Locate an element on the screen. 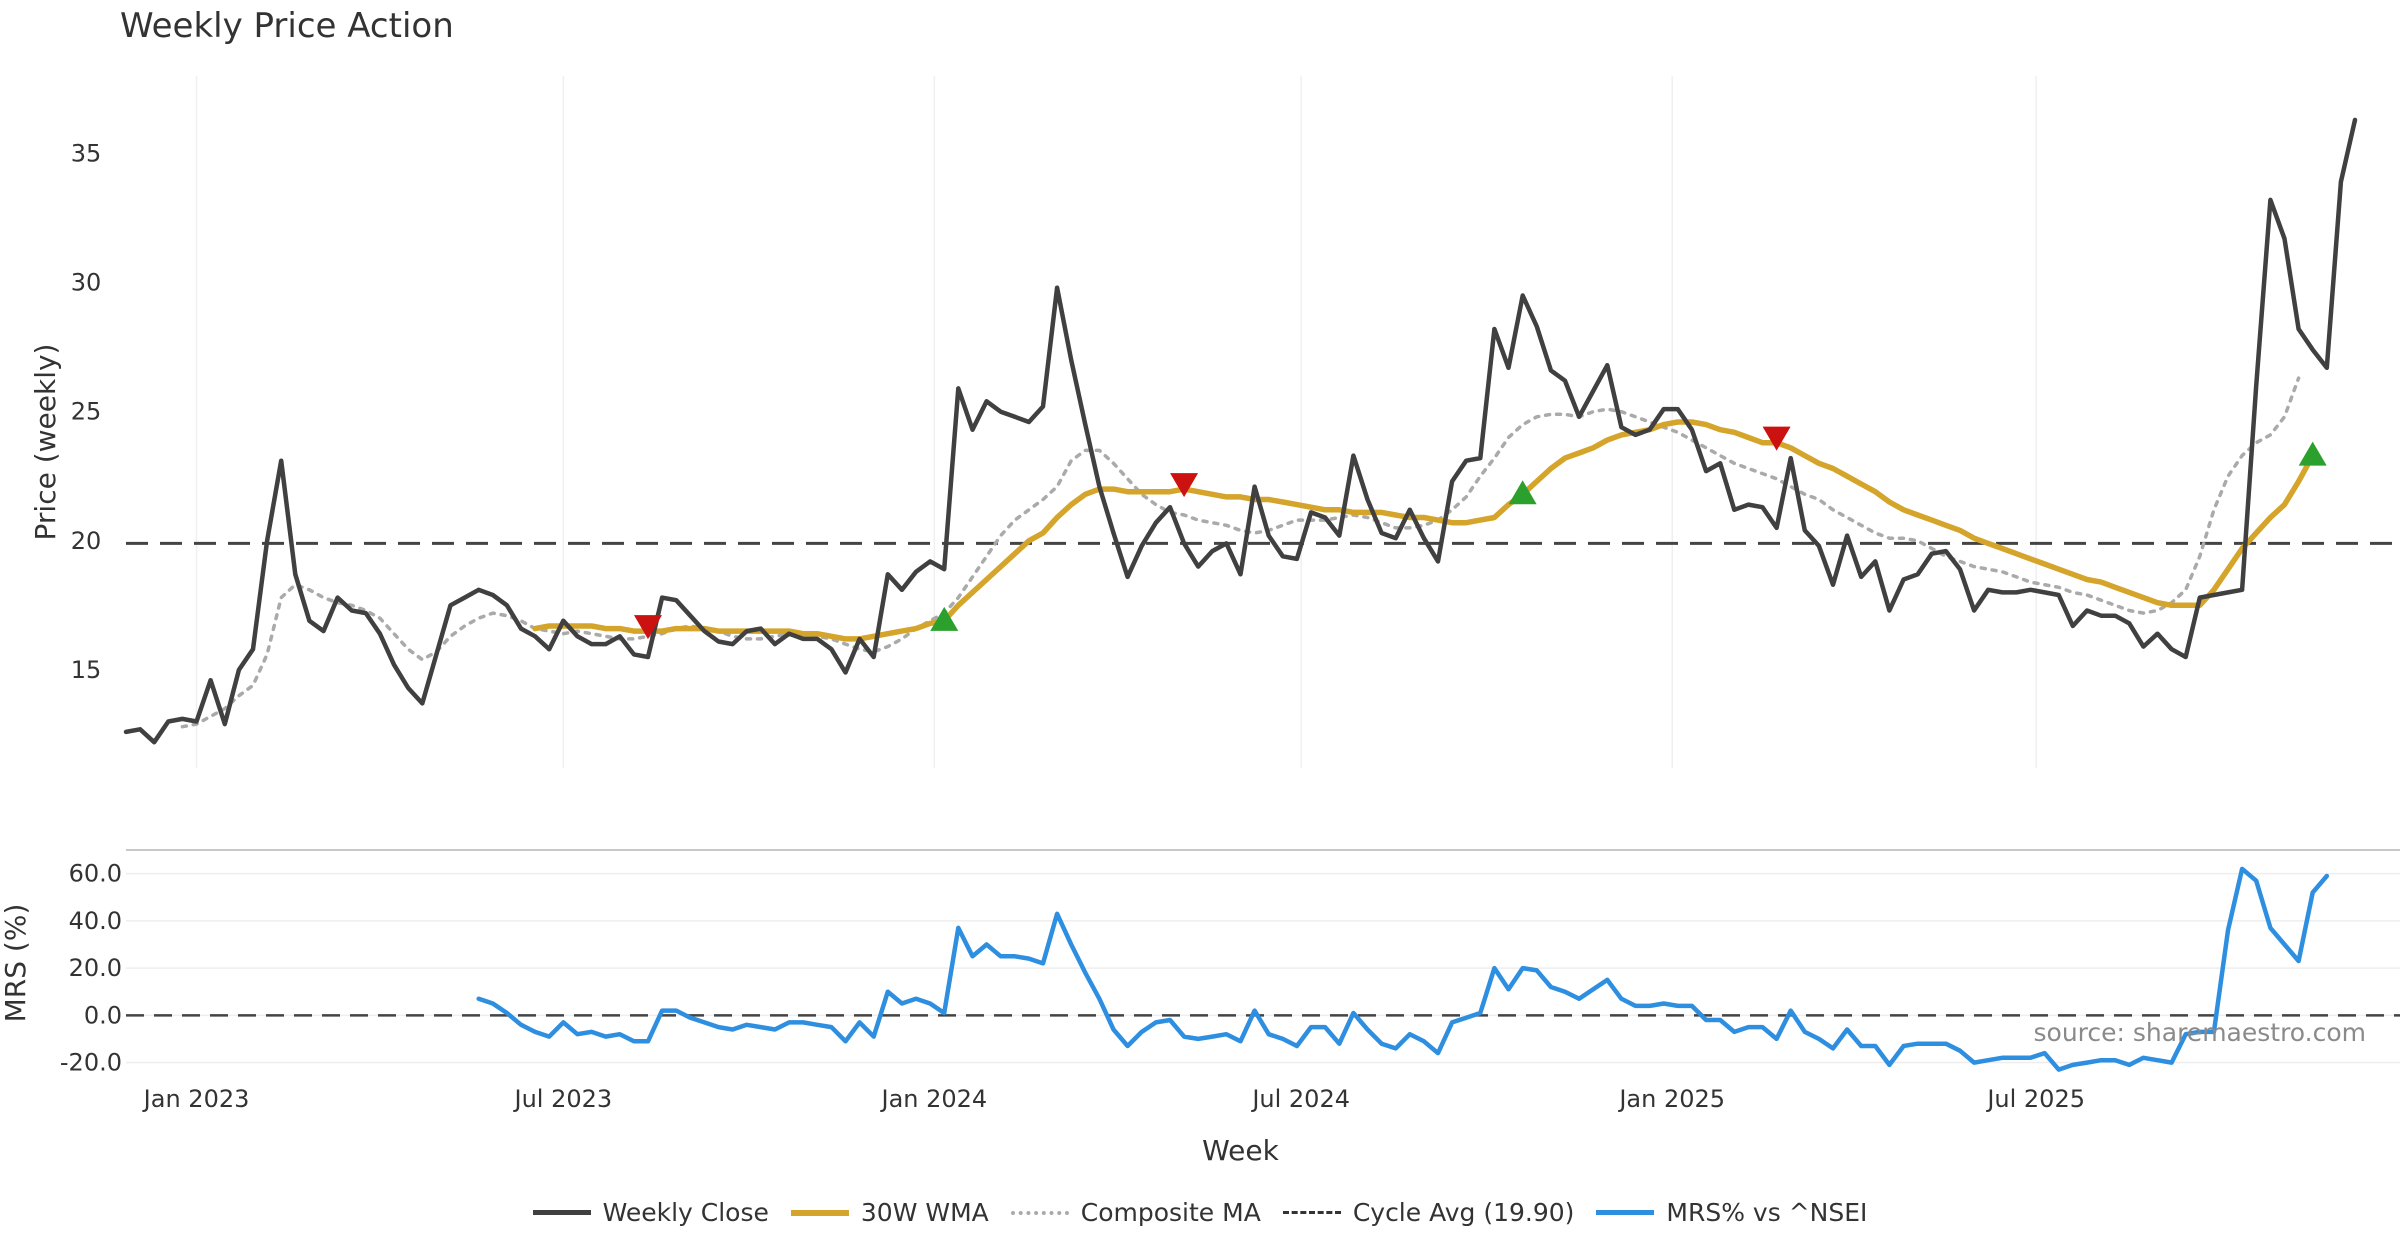 This screenshot has height=1260, width=2400. price-y-tick-label: 15 is located at coordinates (86, 670).